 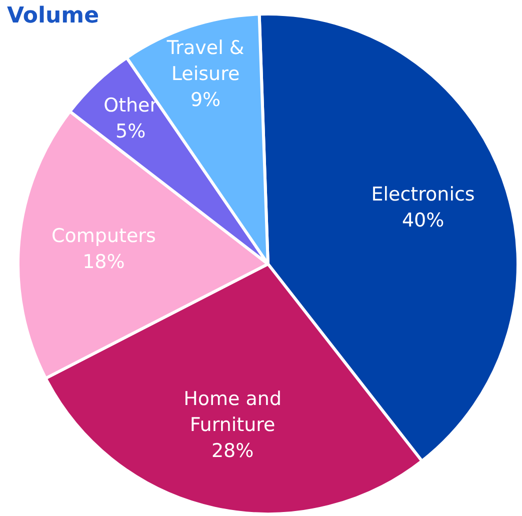 I want to click on slice-label: Electronics, so click(x=423, y=195).